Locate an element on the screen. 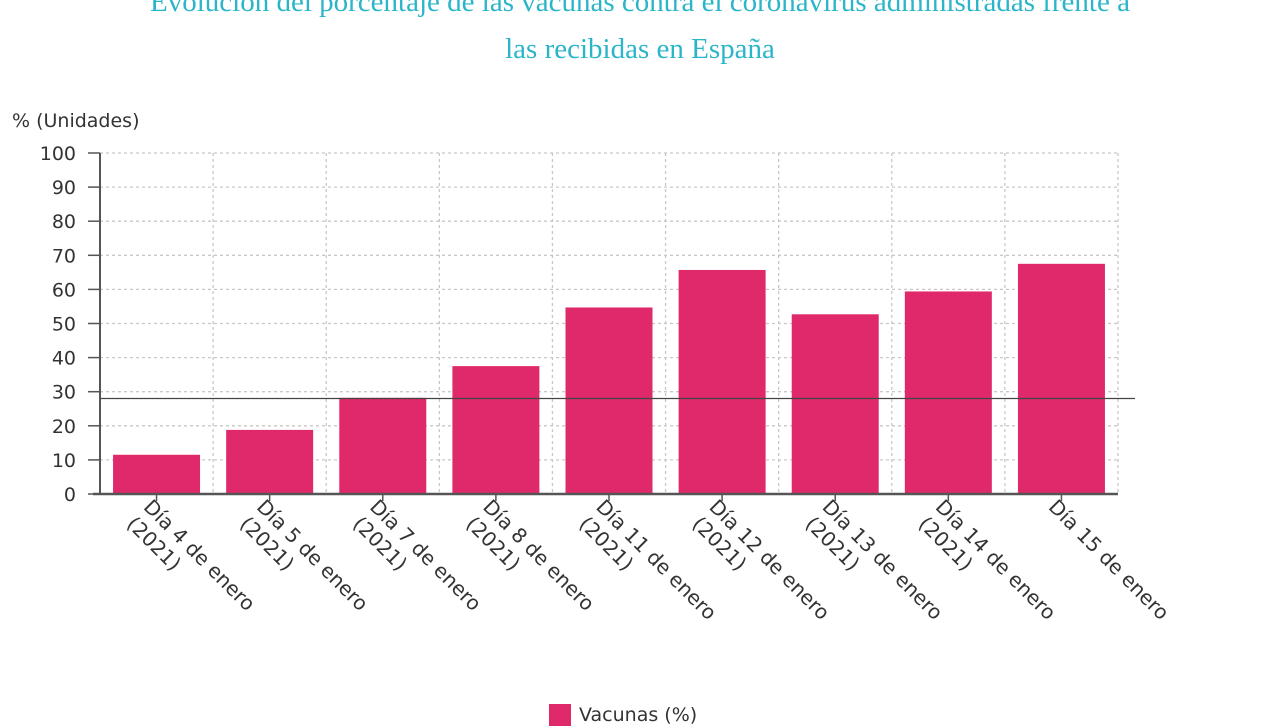 The image size is (1280, 726). y-tick-label: 20 is located at coordinates (64, 427).